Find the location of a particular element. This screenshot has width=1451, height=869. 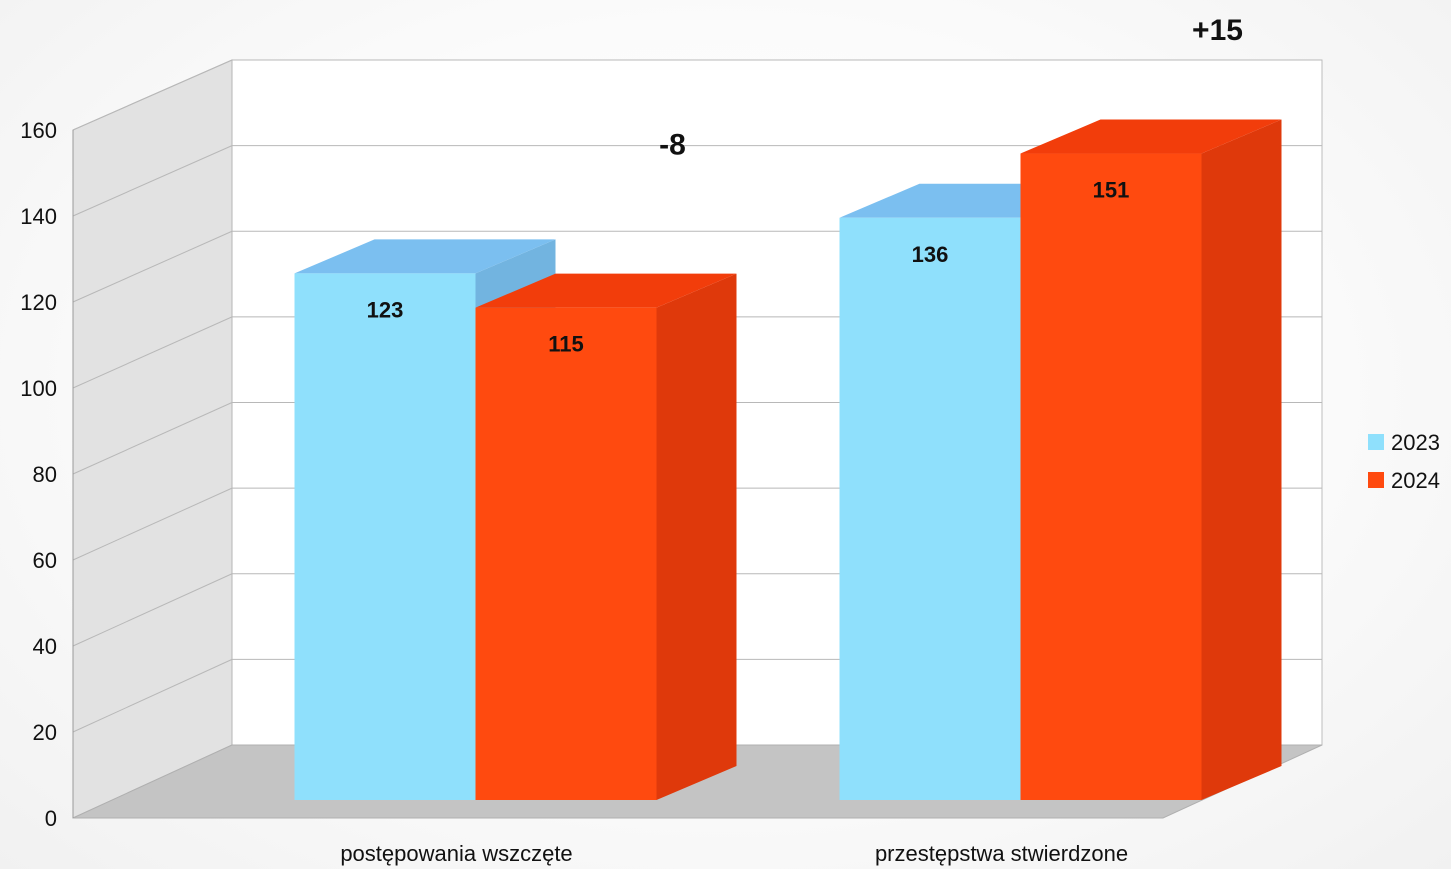

y-tick-label: 140 is located at coordinates (38, 216).